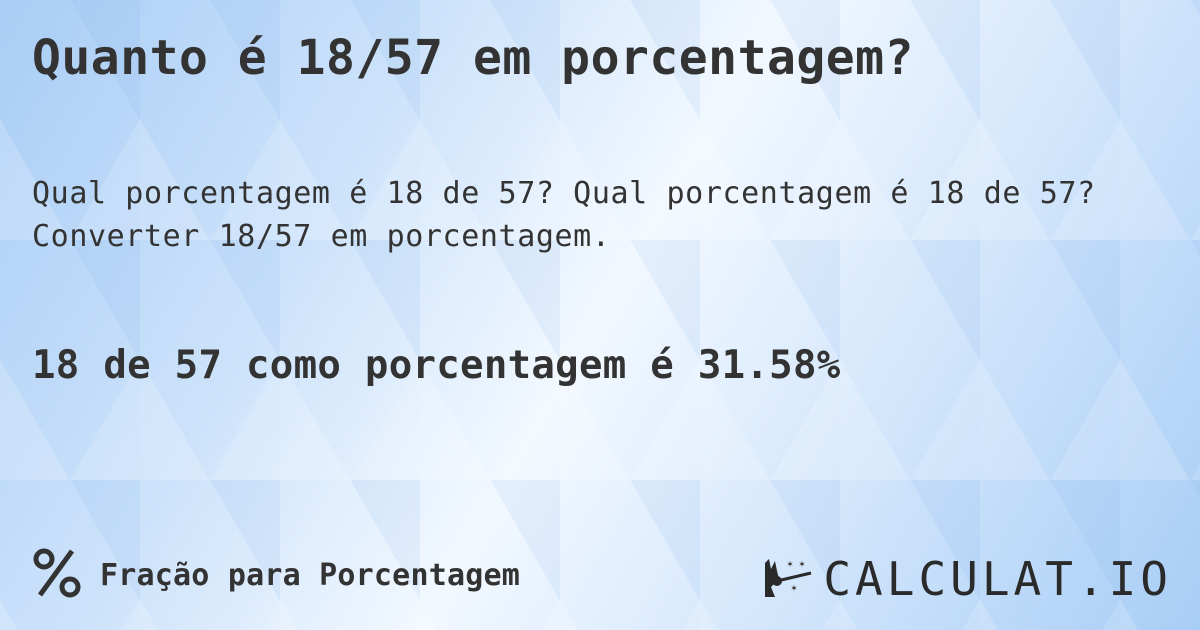  What do you see at coordinates (436, 365) in the screenshot?
I see `result-text: 18 de 57 como porcentagem é 31.58%` at bounding box center [436, 365].